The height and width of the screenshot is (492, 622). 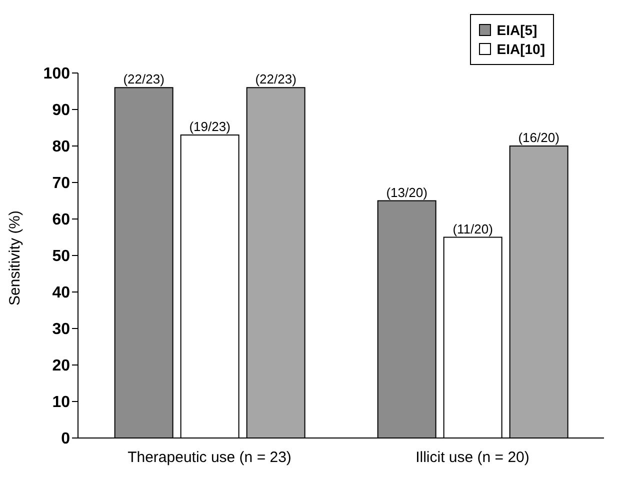 What do you see at coordinates (15, 258) in the screenshot?
I see `y-axis-title: Sensitivity (%)` at bounding box center [15, 258].